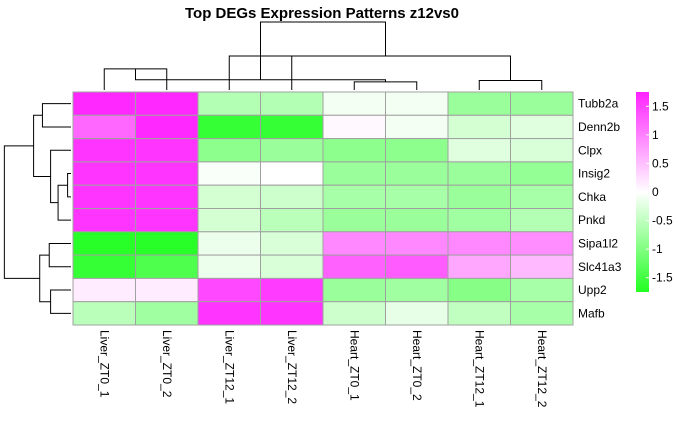 Image resolution: width=678 pixels, height=425 pixels. I want to click on row-label: Sipa1l2, so click(598, 243).